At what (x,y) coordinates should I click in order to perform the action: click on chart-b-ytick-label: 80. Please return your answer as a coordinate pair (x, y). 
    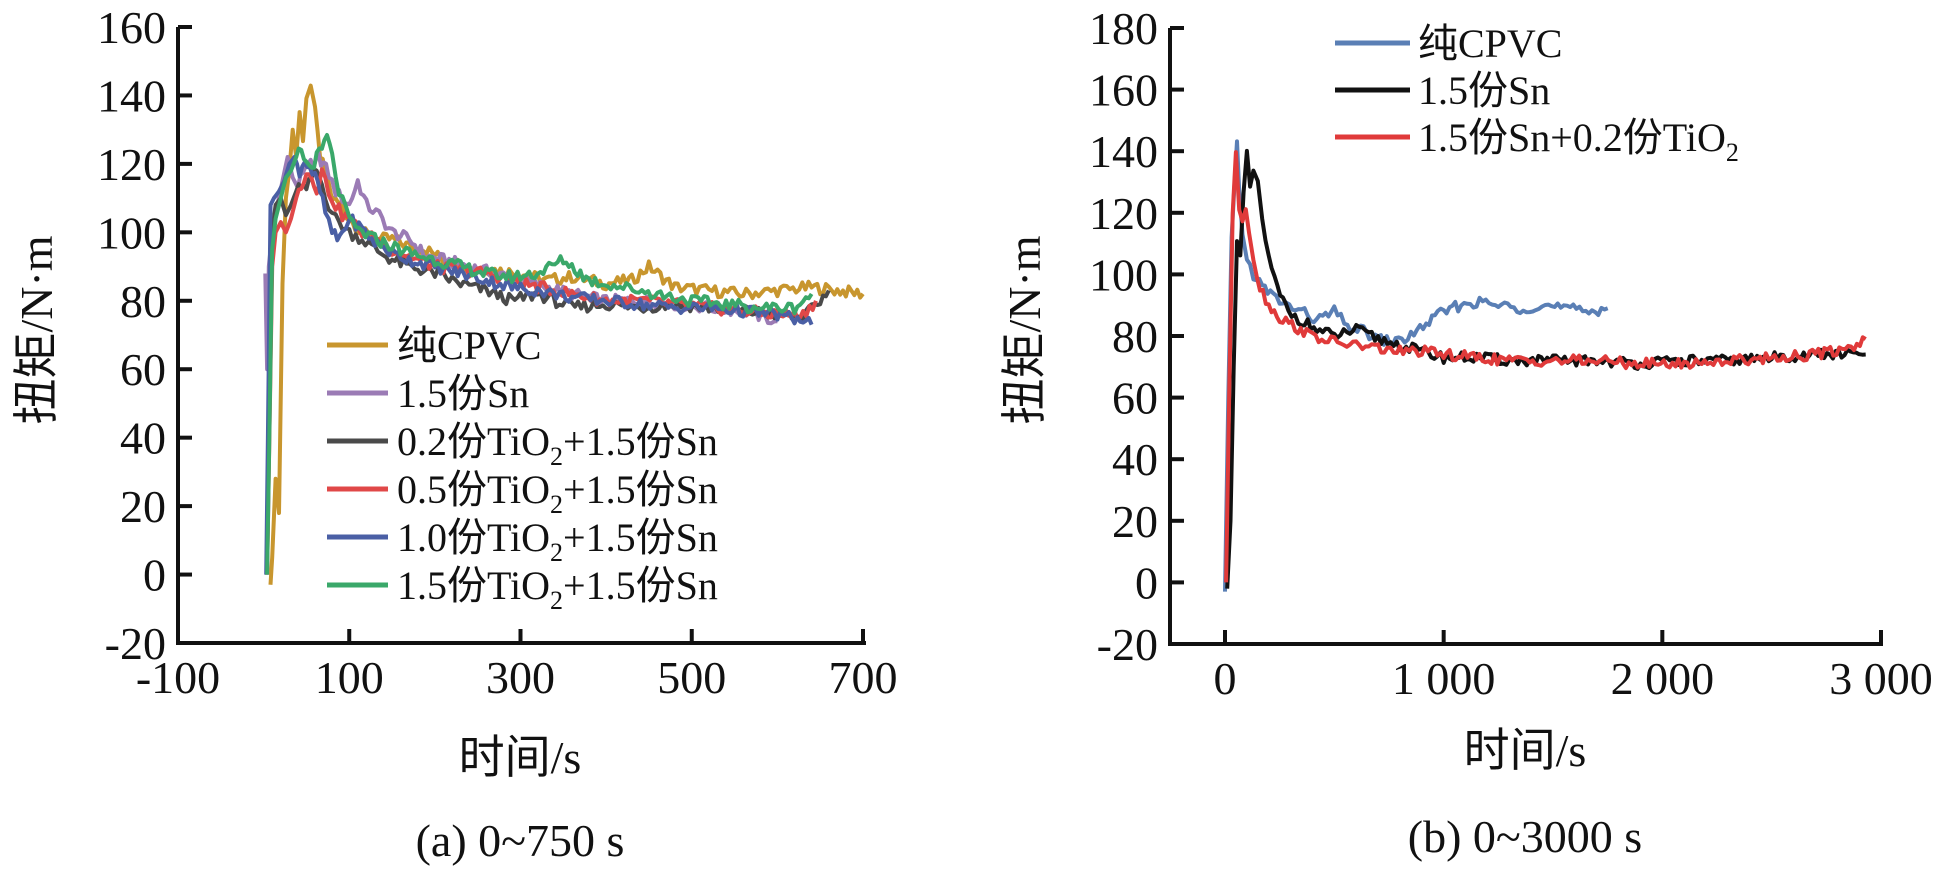
    Looking at the image, I should click on (1135, 336).